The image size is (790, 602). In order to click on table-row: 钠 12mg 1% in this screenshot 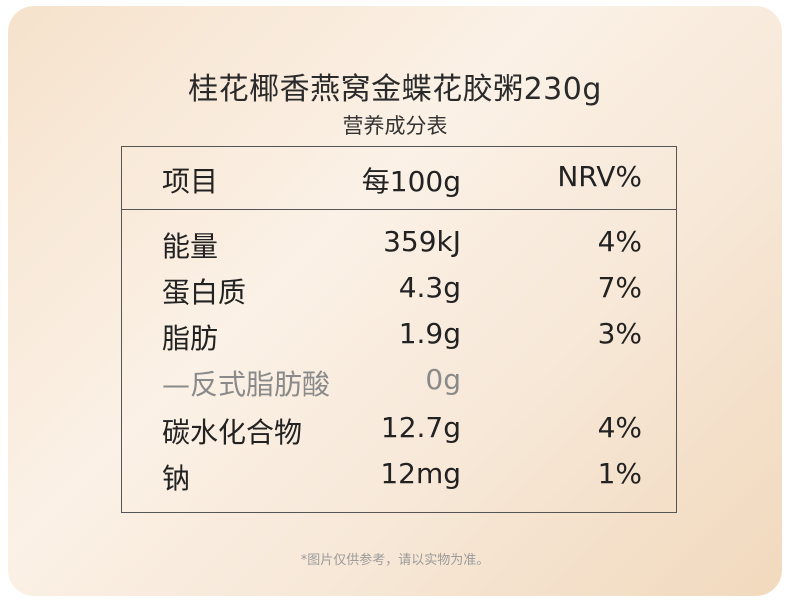, I will do `click(399, 480)`.